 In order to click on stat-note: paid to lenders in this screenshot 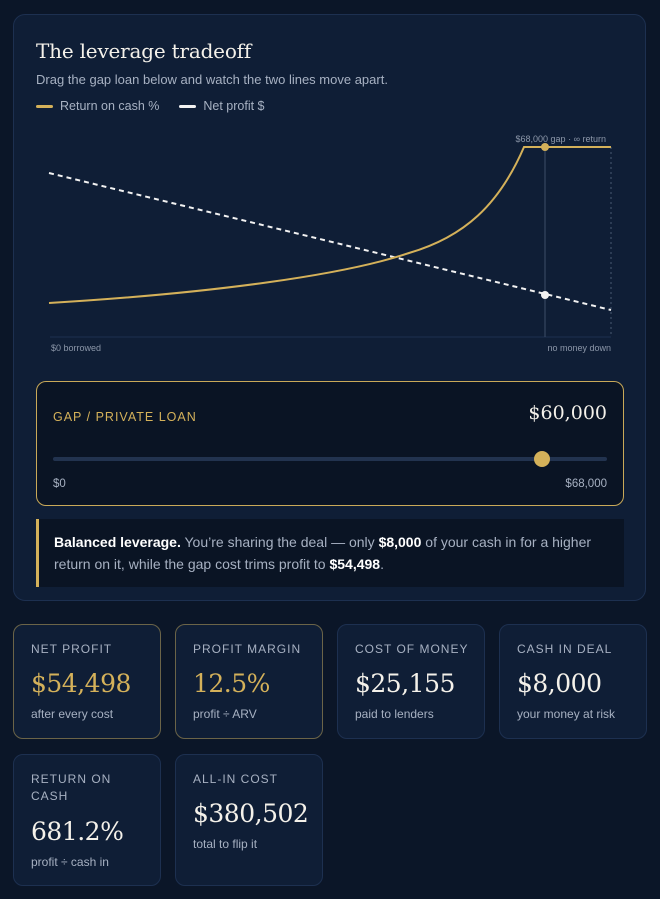, I will do `click(394, 714)`.